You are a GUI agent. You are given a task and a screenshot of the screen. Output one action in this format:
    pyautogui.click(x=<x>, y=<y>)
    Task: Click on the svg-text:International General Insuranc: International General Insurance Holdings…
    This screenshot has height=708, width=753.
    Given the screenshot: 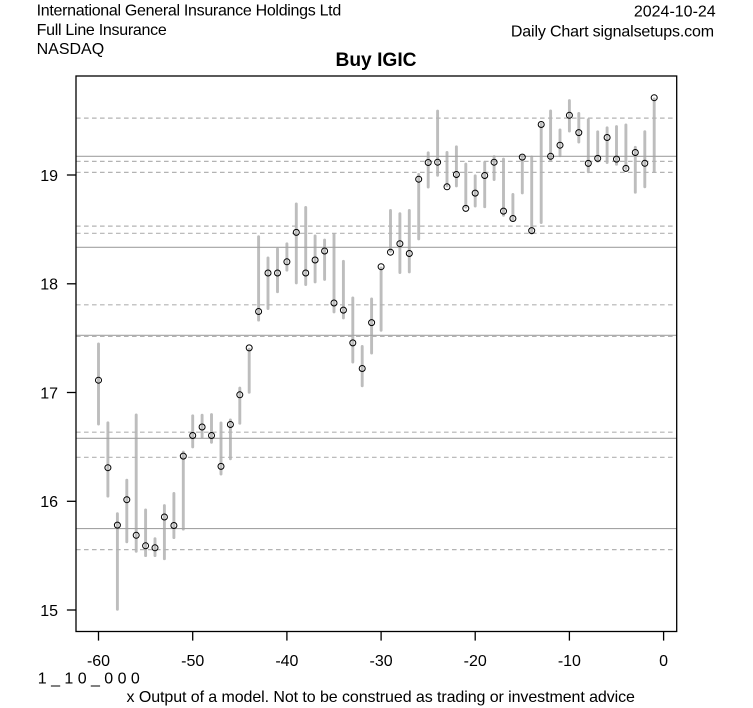 What is the action you would take?
    pyautogui.click(x=189, y=11)
    